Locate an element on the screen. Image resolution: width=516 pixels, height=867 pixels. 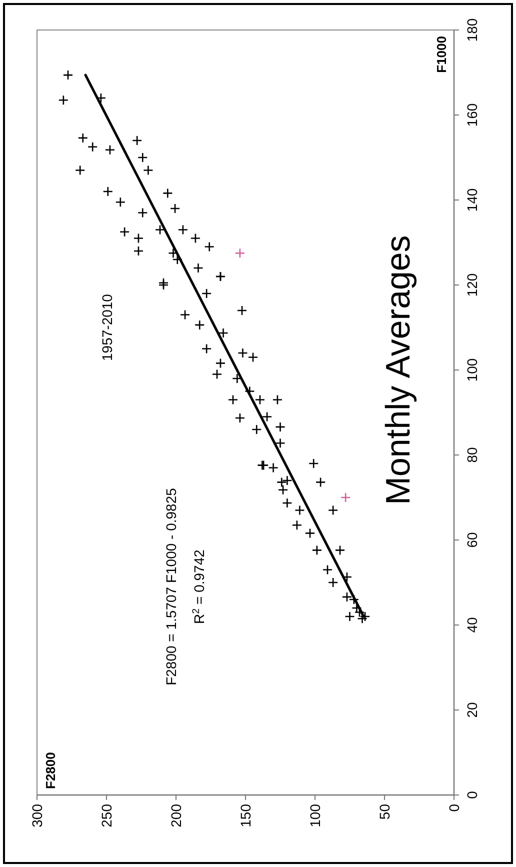
y-tick-label: 20 is located at coordinates (472, 710).